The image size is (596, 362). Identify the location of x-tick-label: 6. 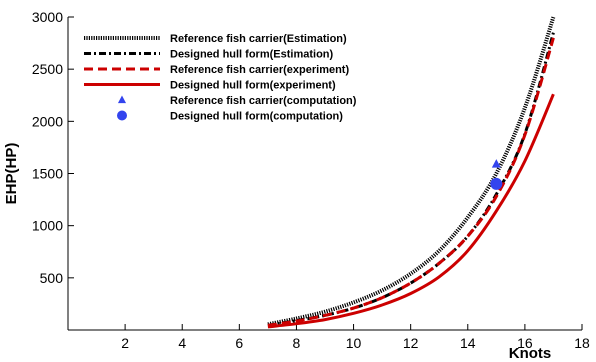
(239, 343).